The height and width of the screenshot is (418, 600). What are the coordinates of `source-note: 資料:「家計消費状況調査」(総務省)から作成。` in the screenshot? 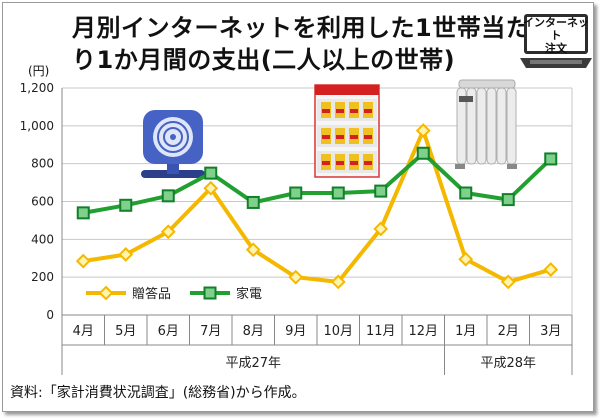 It's located at (158, 393).